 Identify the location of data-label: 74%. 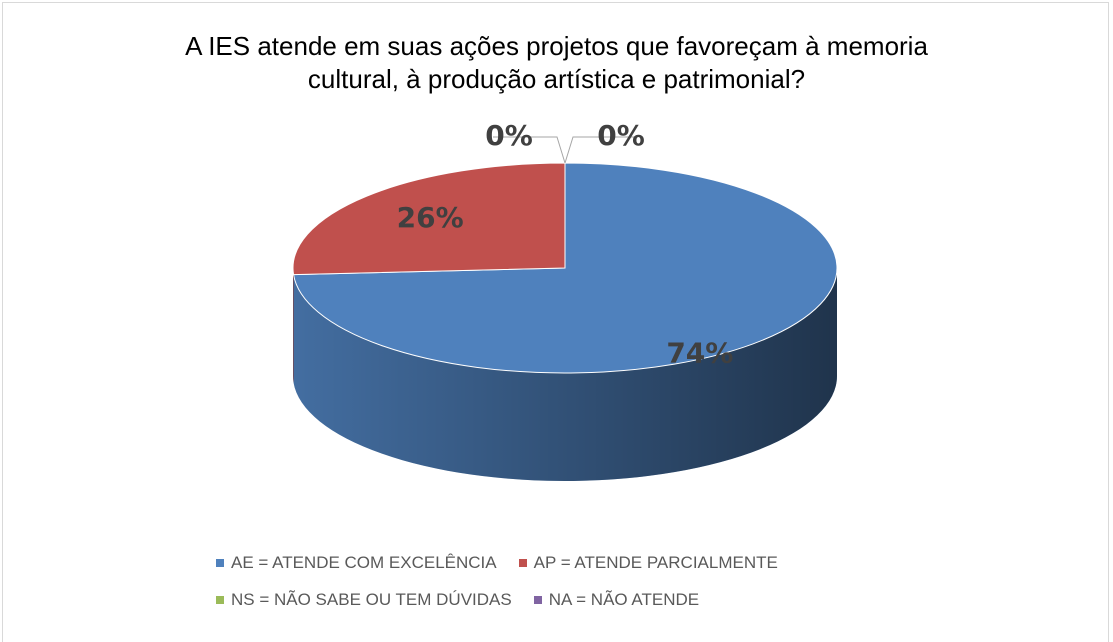
(699, 353).